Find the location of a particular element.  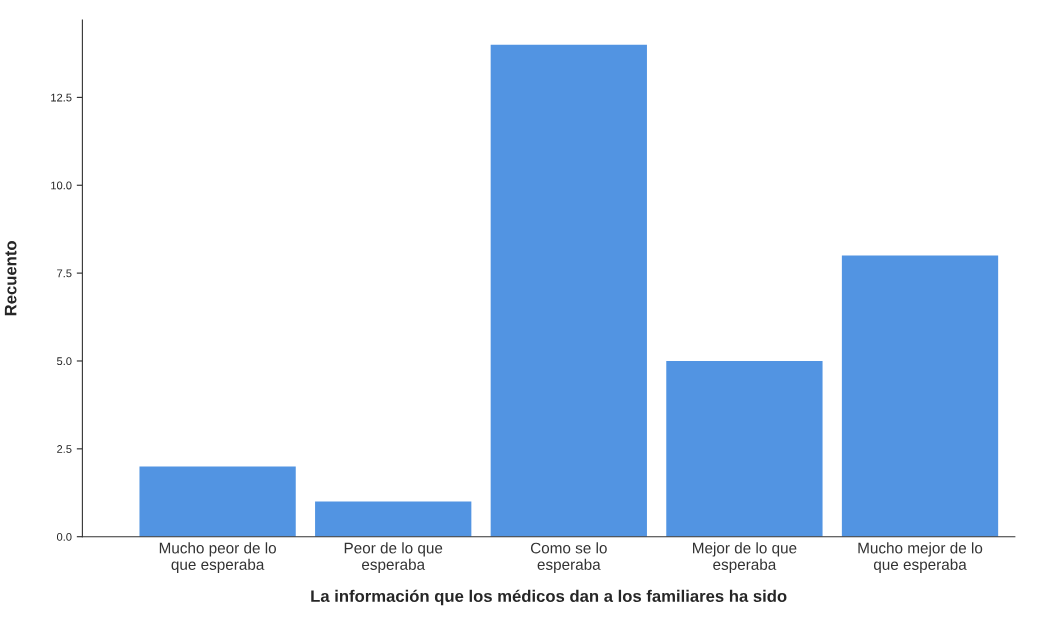

x-tick-label: Mucho peor de lo que esperaba is located at coordinates (217, 557).